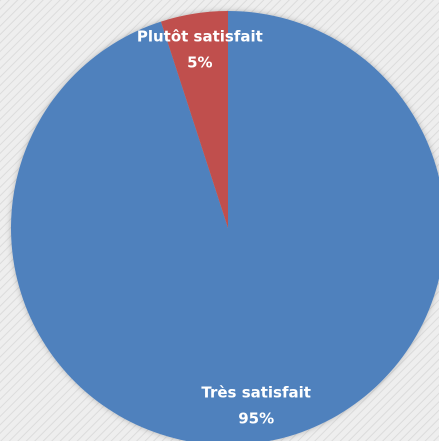 The width and height of the screenshot is (439, 441). What do you see at coordinates (256, 418) in the screenshot?
I see `slice-value-label: 95%` at bounding box center [256, 418].